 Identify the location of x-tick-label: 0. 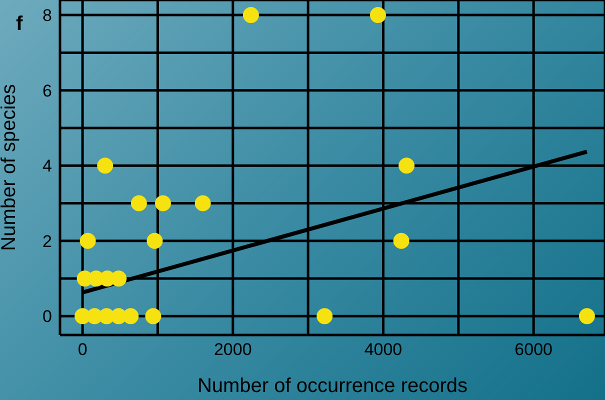
(83, 350).